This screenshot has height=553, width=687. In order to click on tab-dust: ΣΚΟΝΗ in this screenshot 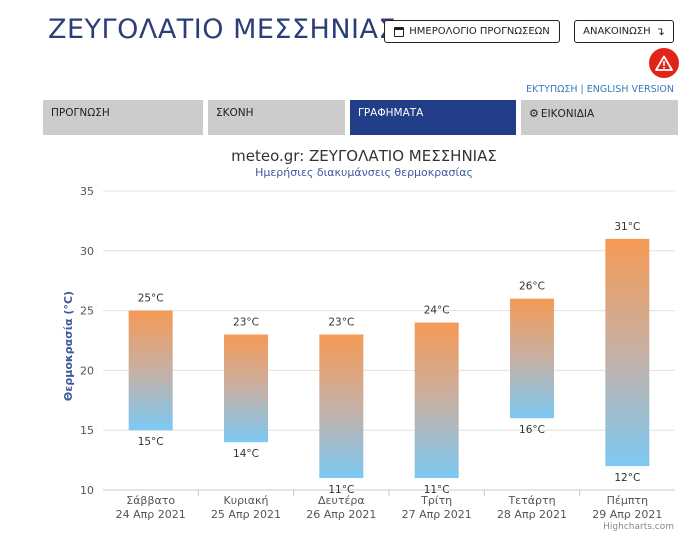, I will do `click(276, 117)`.